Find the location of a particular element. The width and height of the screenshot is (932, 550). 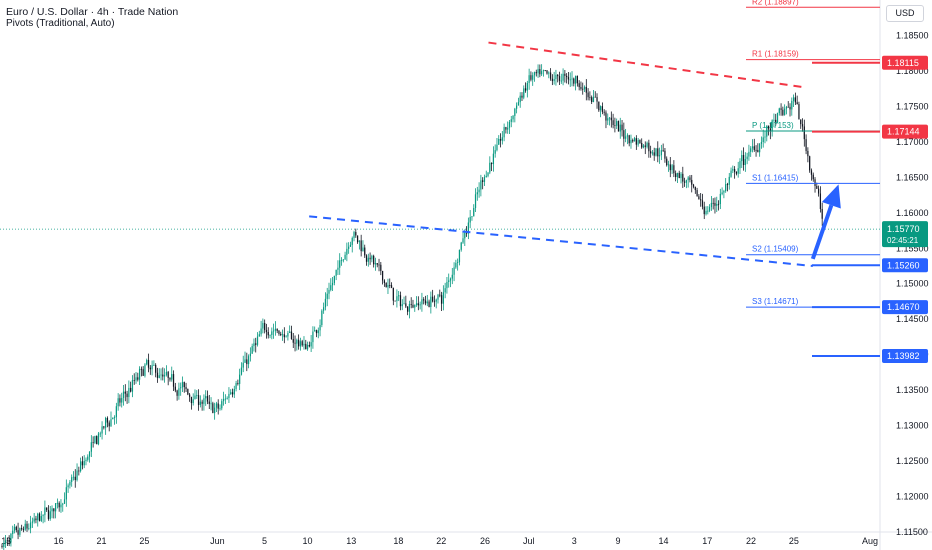

currency-selector: USD is located at coordinates (905, 13).